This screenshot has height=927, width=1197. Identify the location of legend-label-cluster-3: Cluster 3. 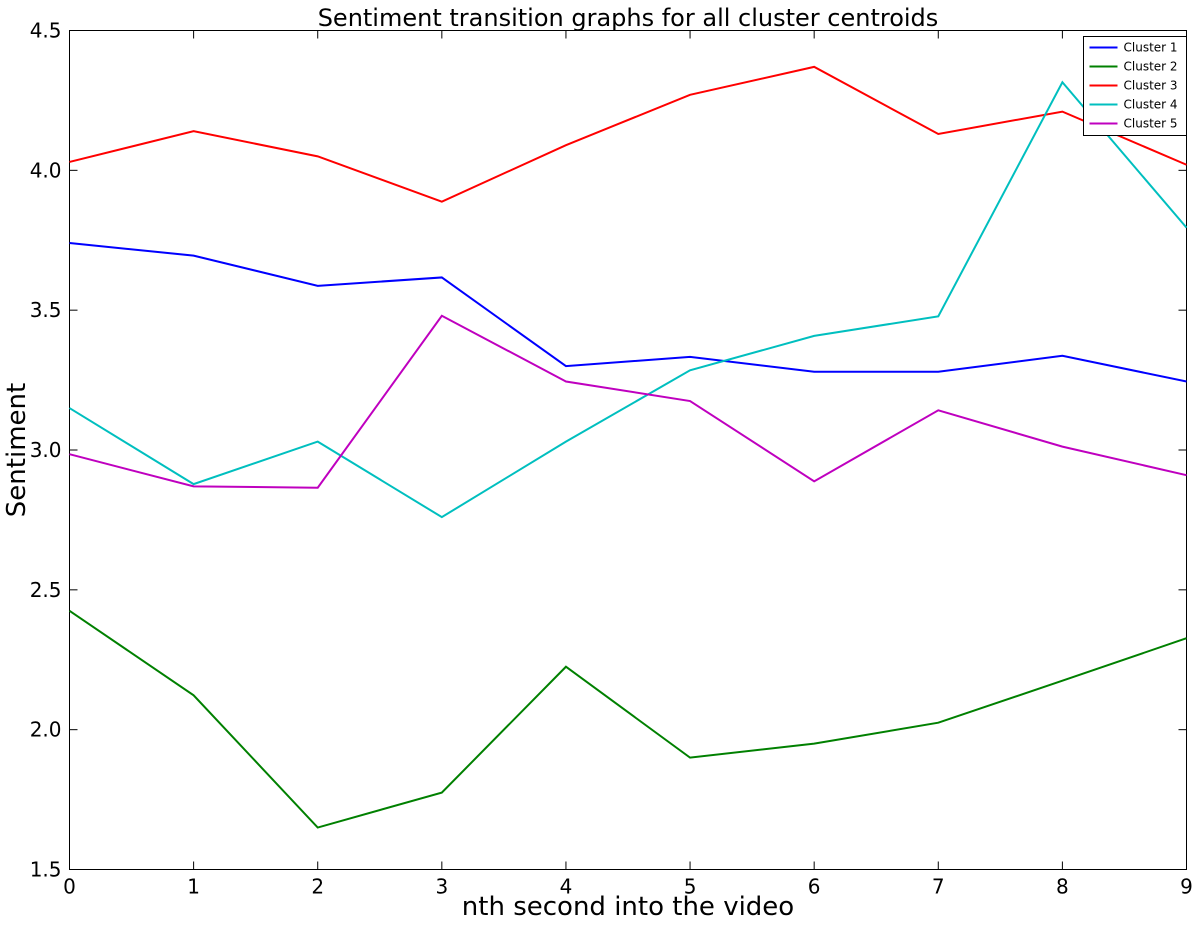
(1151, 86).